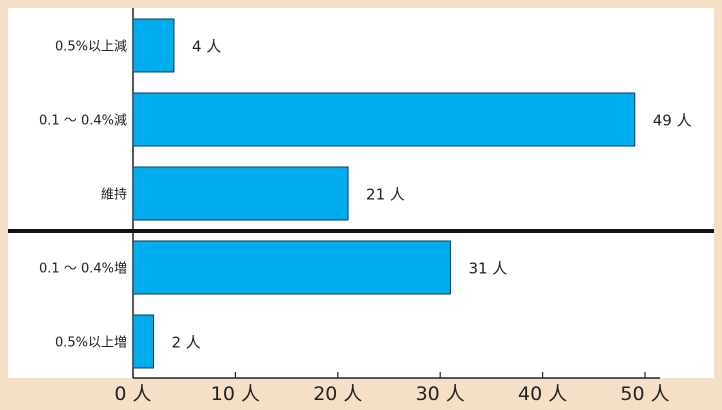 This screenshot has height=410, width=722. I want to click on category-label-3: 維持, so click(114, 195).